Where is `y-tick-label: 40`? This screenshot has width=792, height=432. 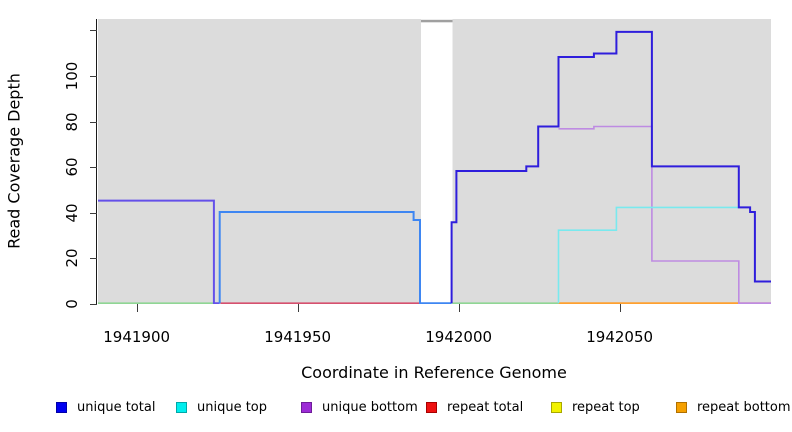
y-tick-label: 40 is located at coordinates (72, 213).